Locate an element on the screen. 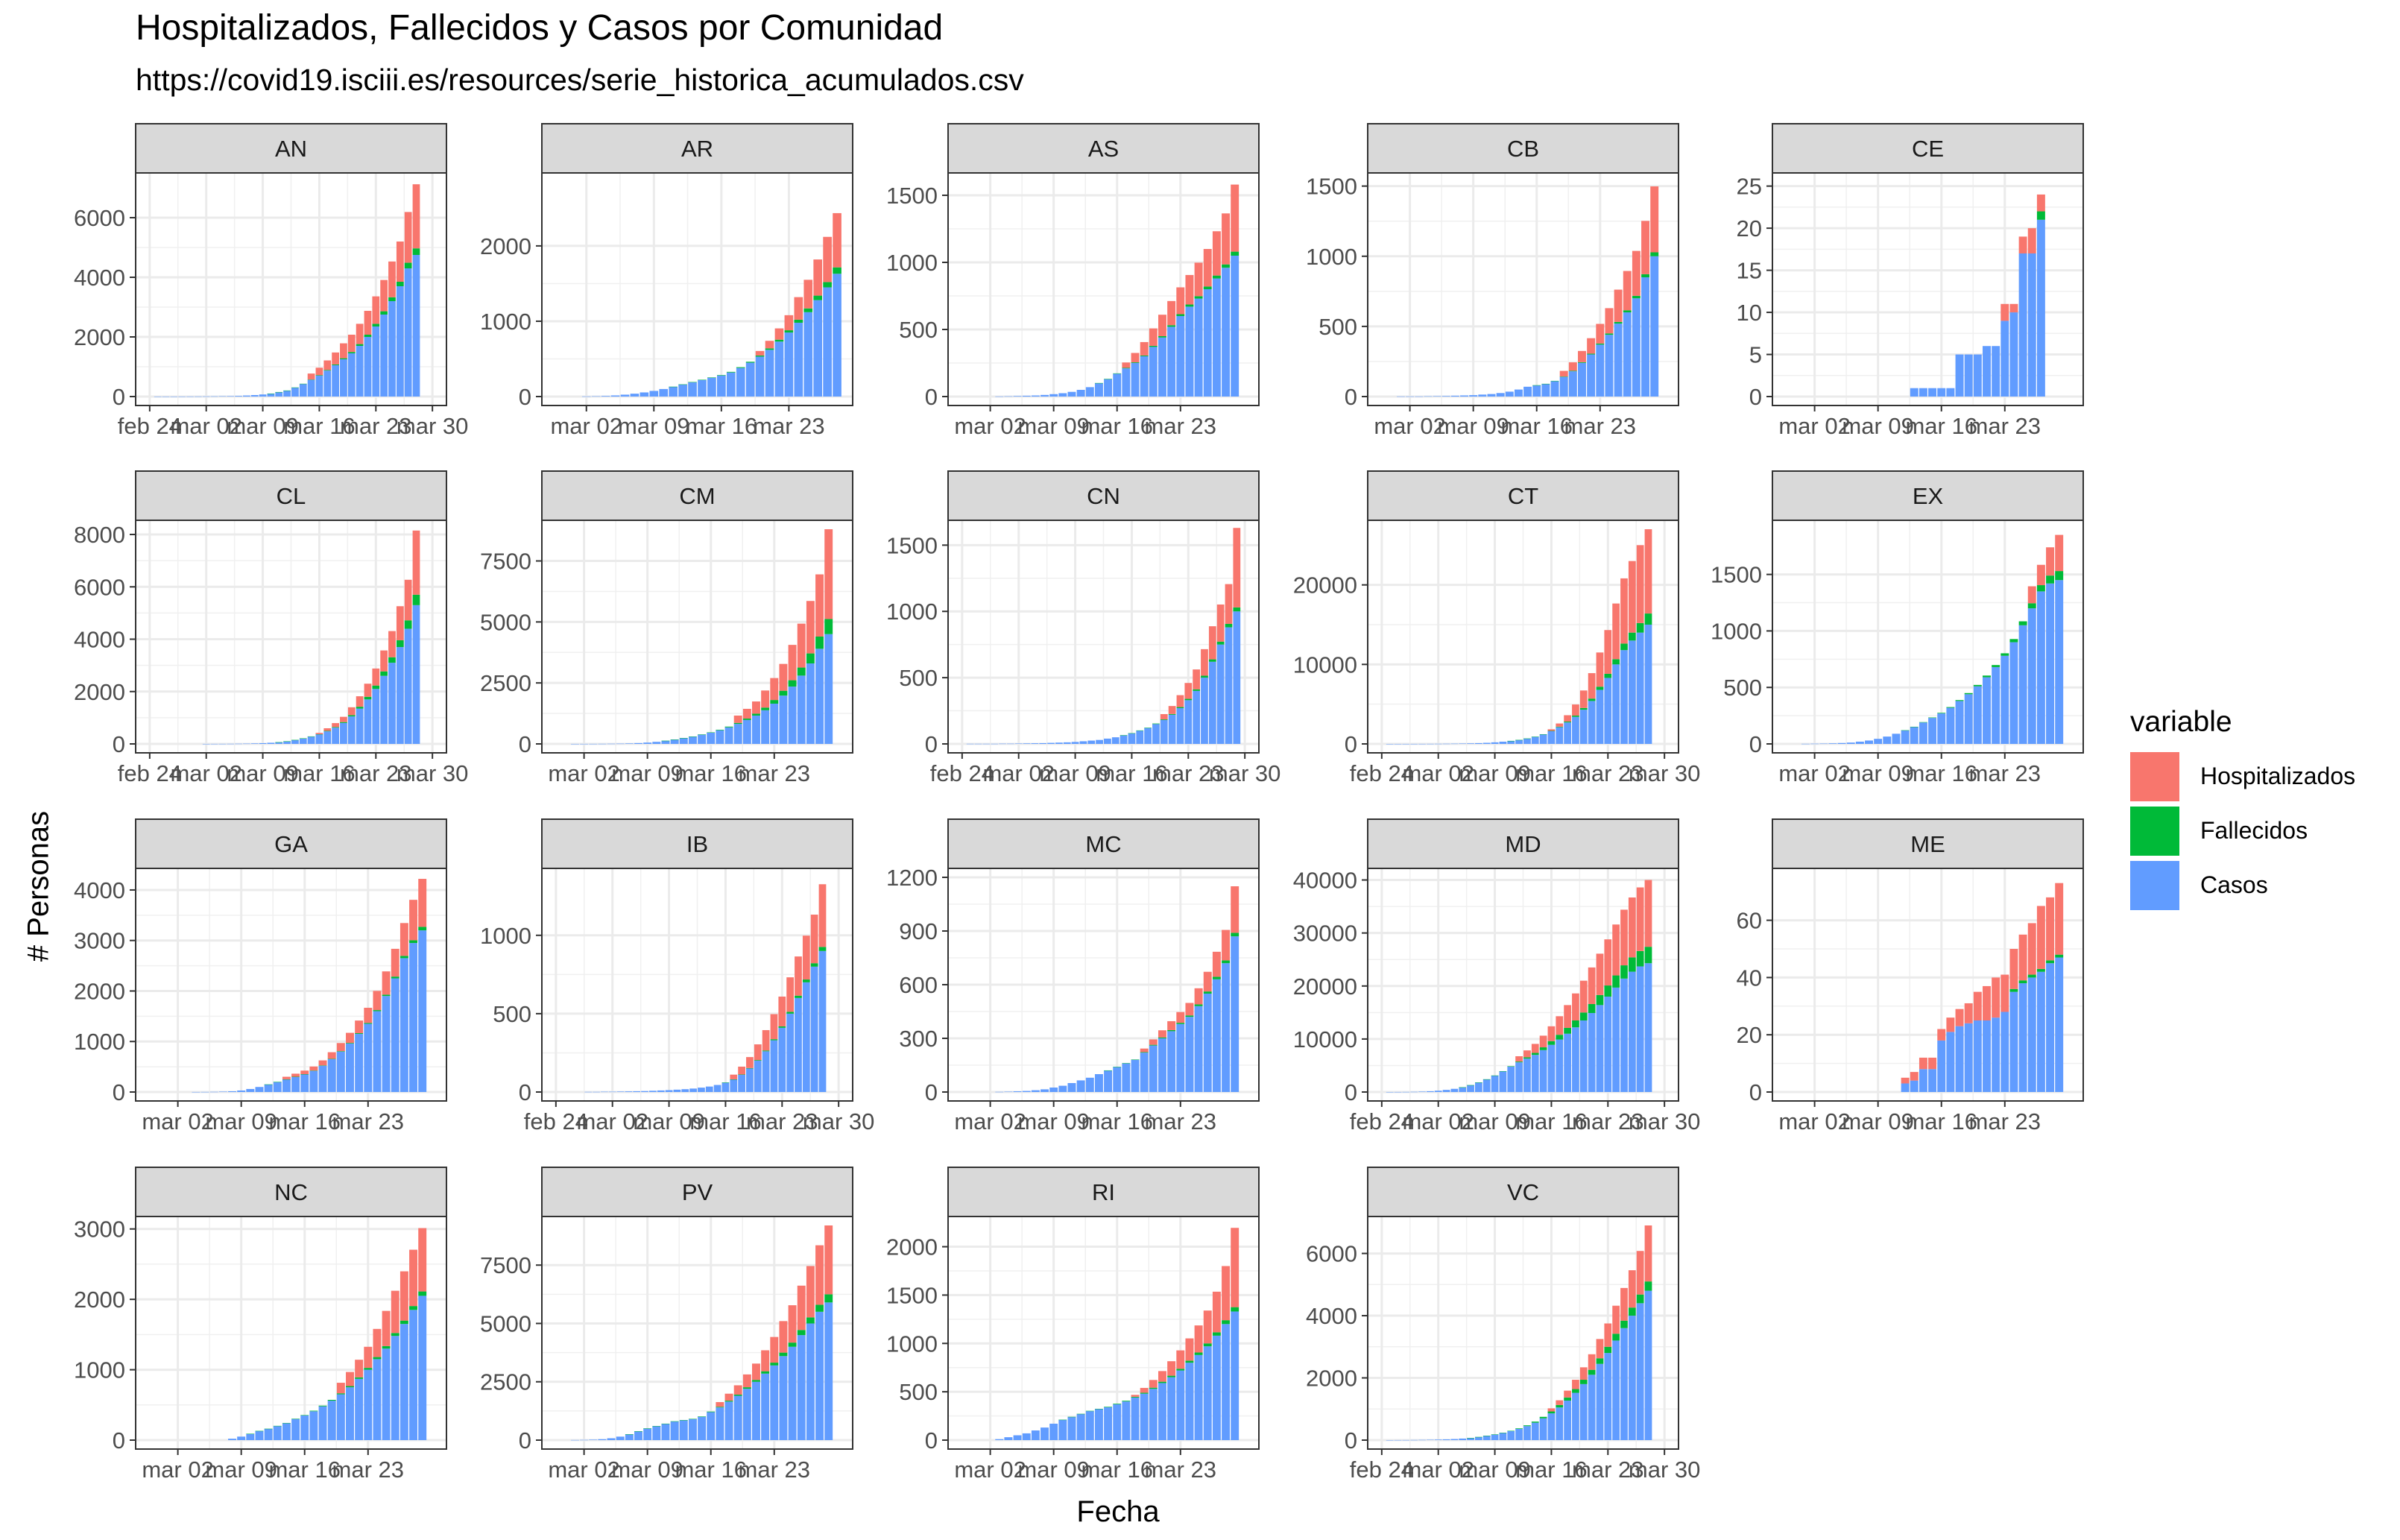  strip-label-ga: GA is located at coordinates (291, 844).